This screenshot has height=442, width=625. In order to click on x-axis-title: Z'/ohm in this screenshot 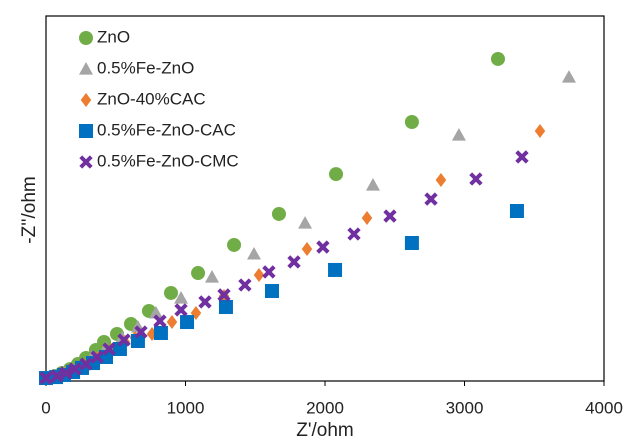, I will do `click(324, 430)`.